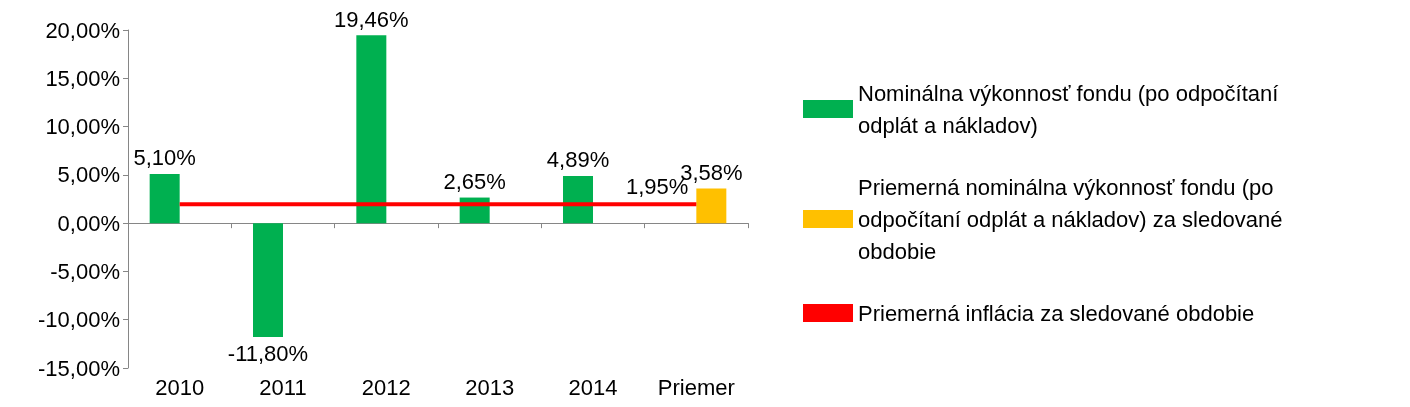 The height and width of the screenshot is (407, 1410). I want to click on y-tick-label: 20,00%, so click(82, 30).